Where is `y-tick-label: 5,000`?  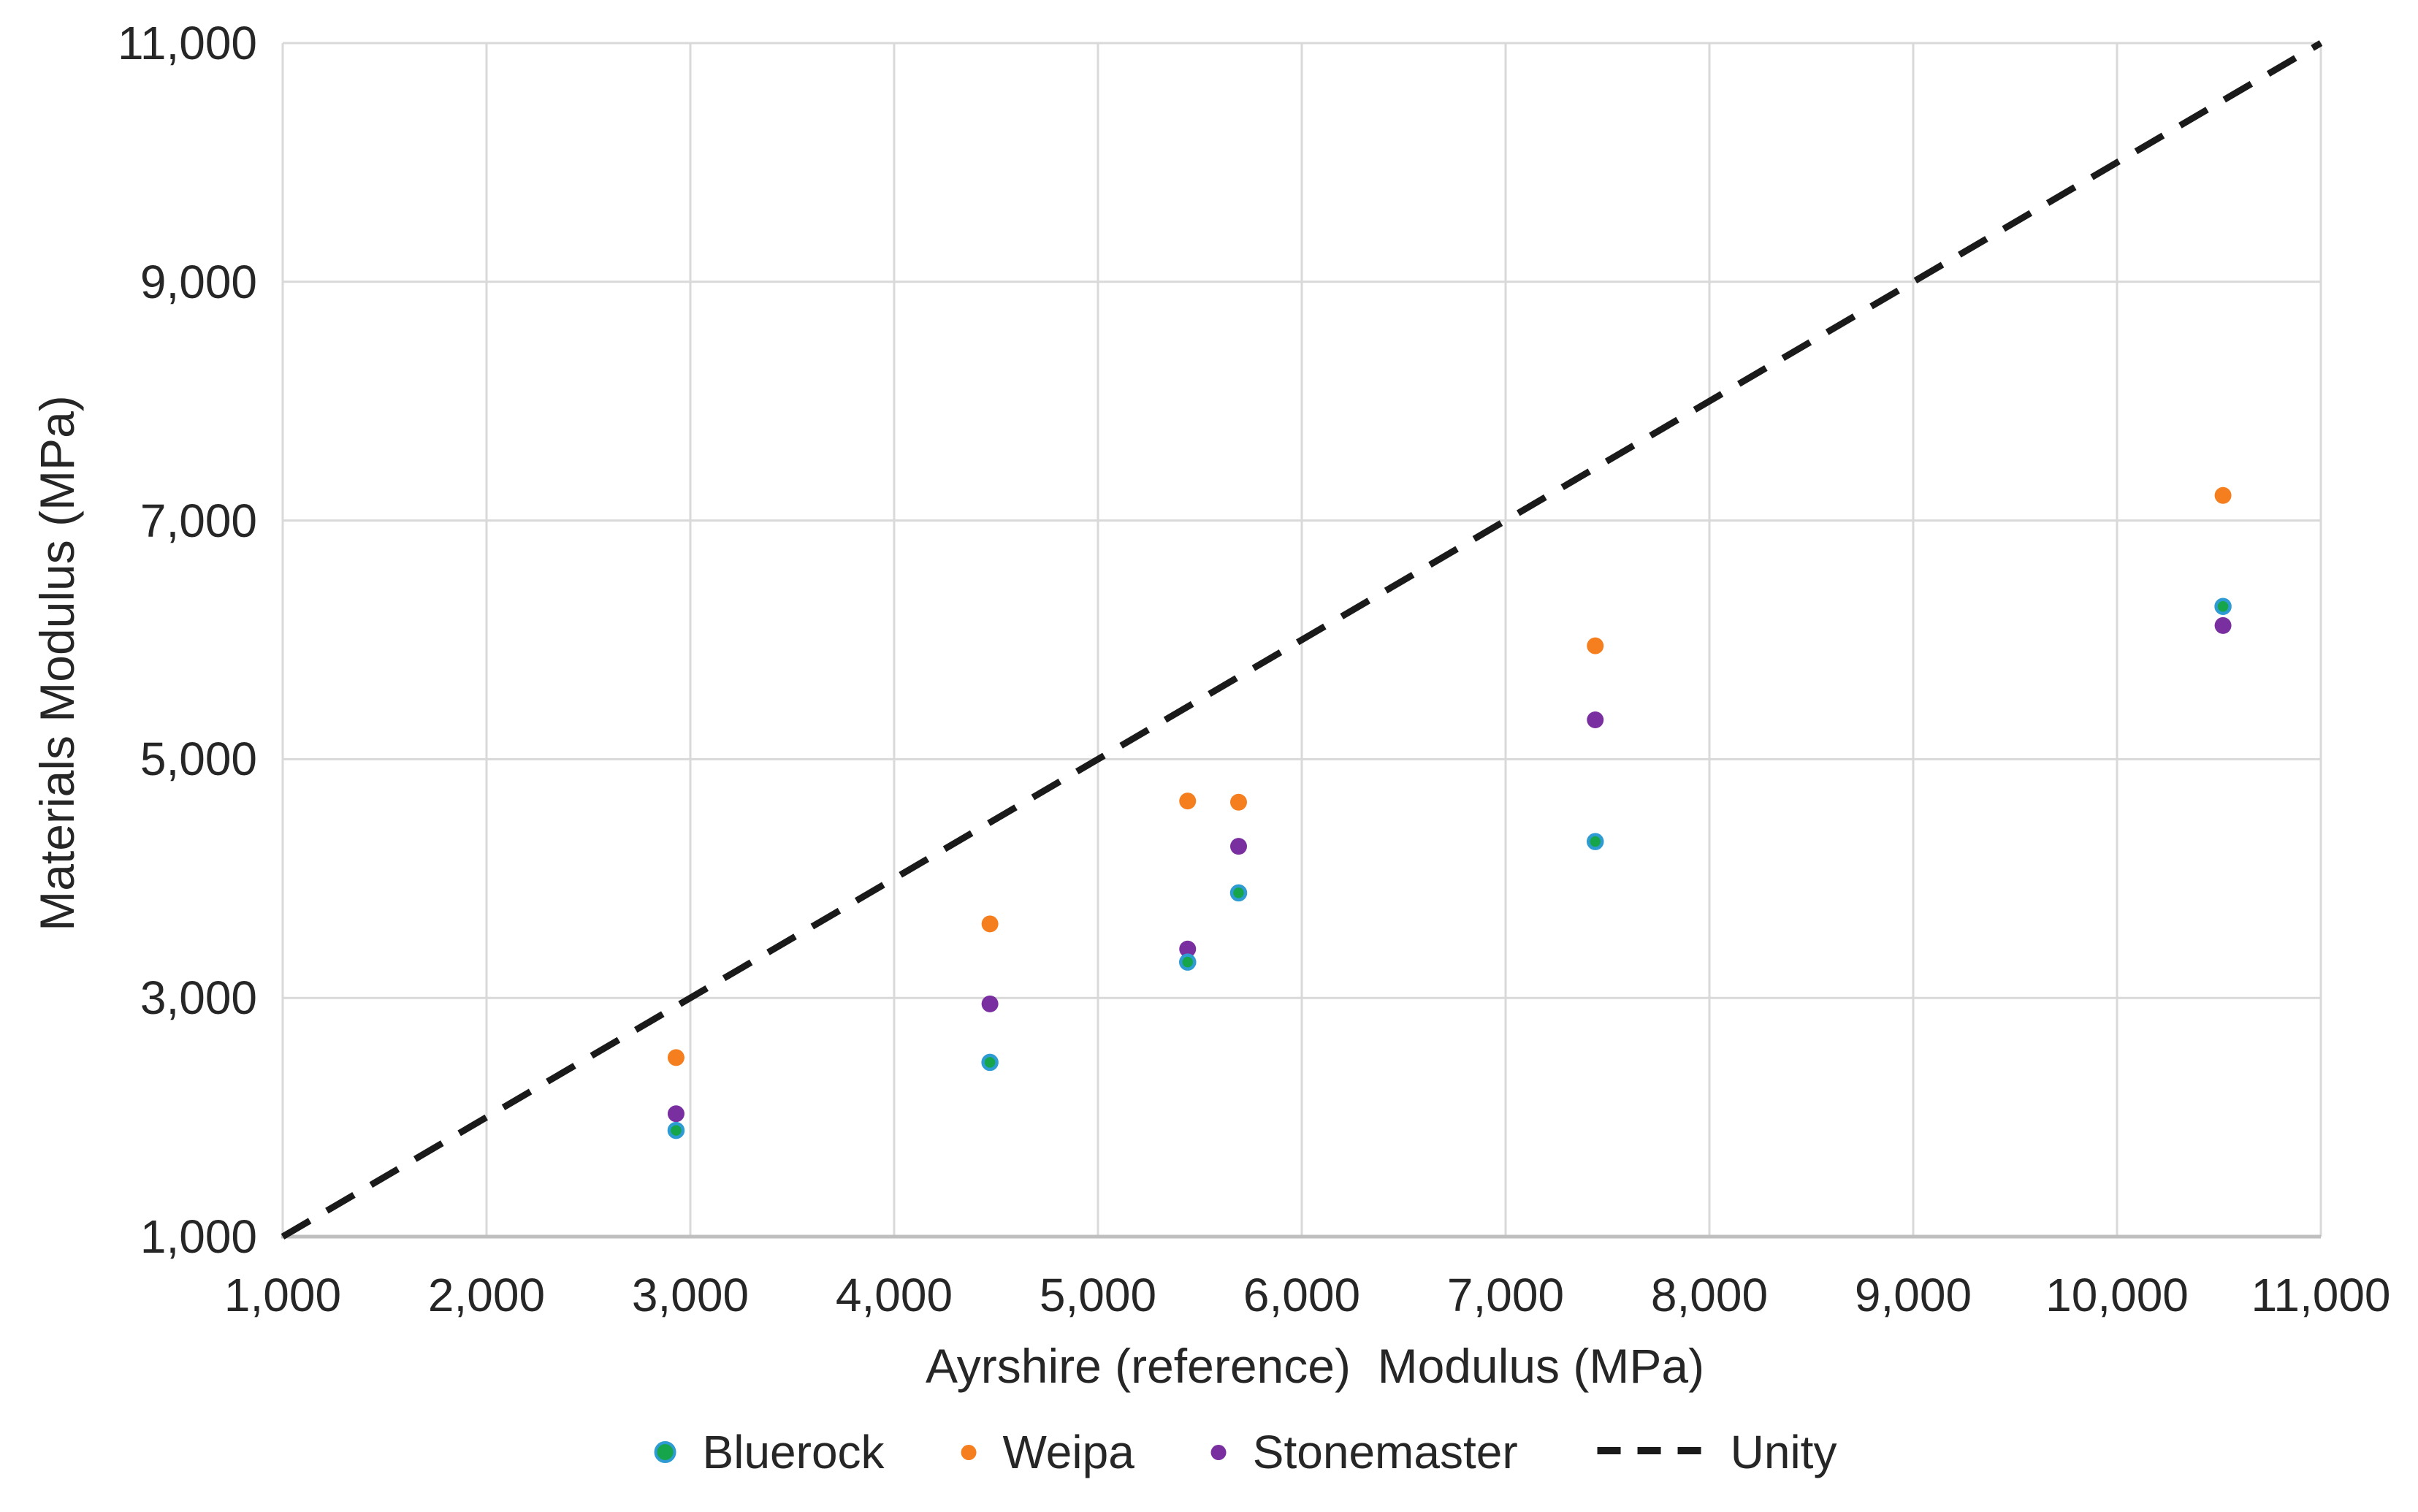
y-tick-label: 5,000 is located at coordinates (198, 760).